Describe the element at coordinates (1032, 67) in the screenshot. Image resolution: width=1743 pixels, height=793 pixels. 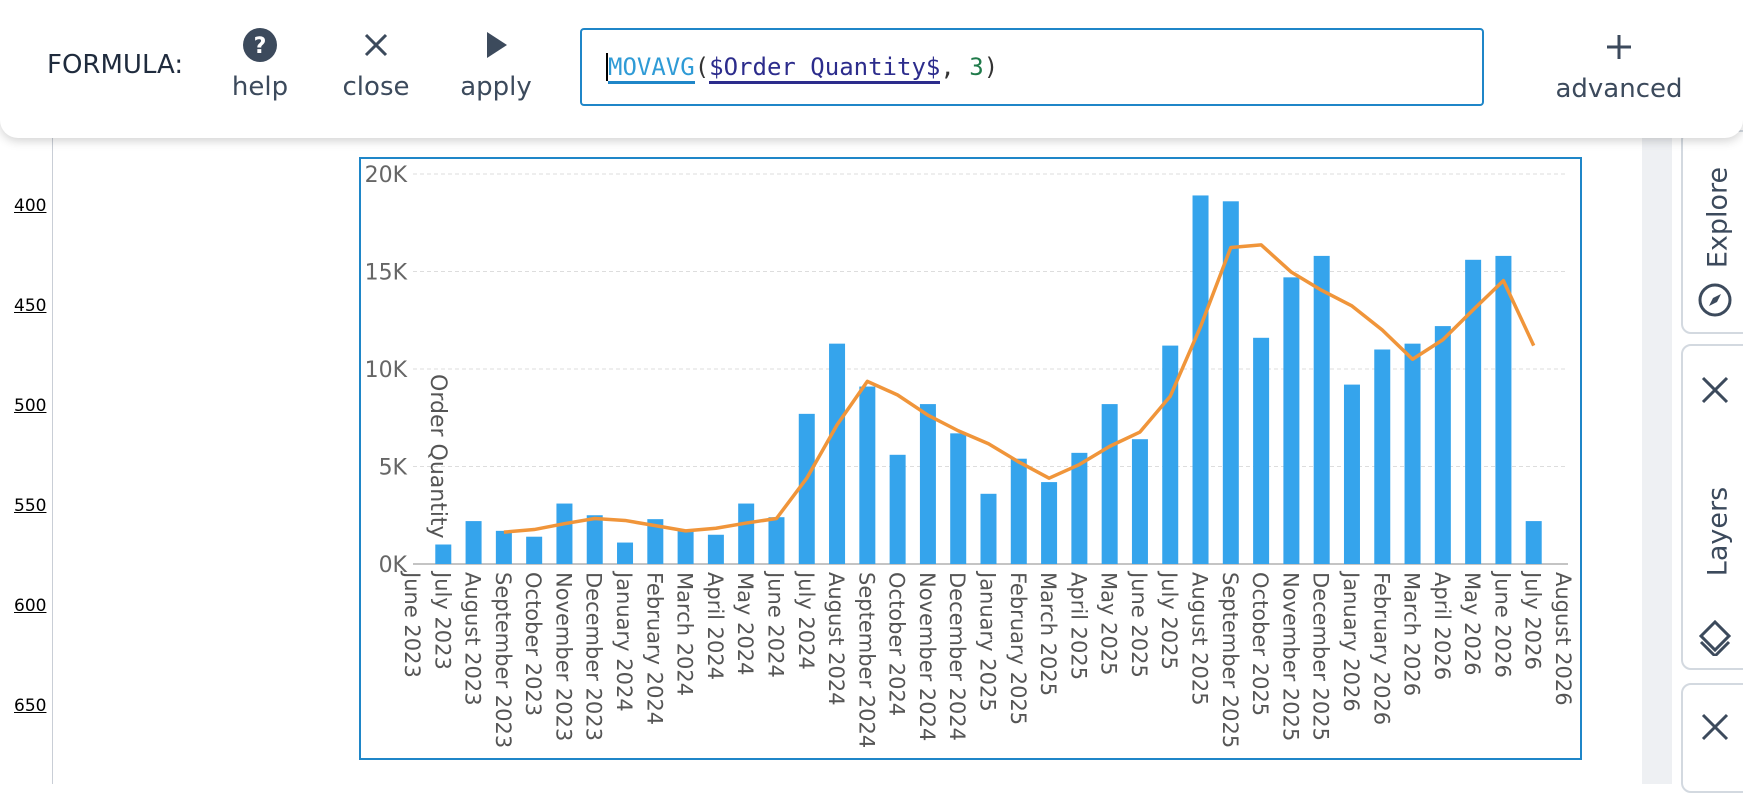
I see `formula-input: MOVAVG($Order Quantity$, 3)` at that location.